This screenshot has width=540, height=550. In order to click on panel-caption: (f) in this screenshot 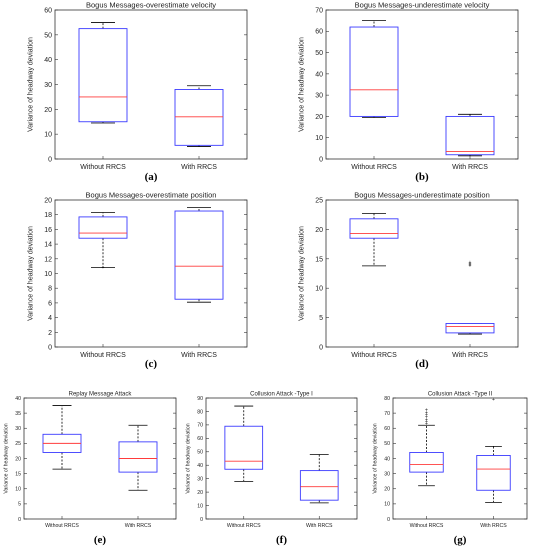, I will do `click(281, 540)`.